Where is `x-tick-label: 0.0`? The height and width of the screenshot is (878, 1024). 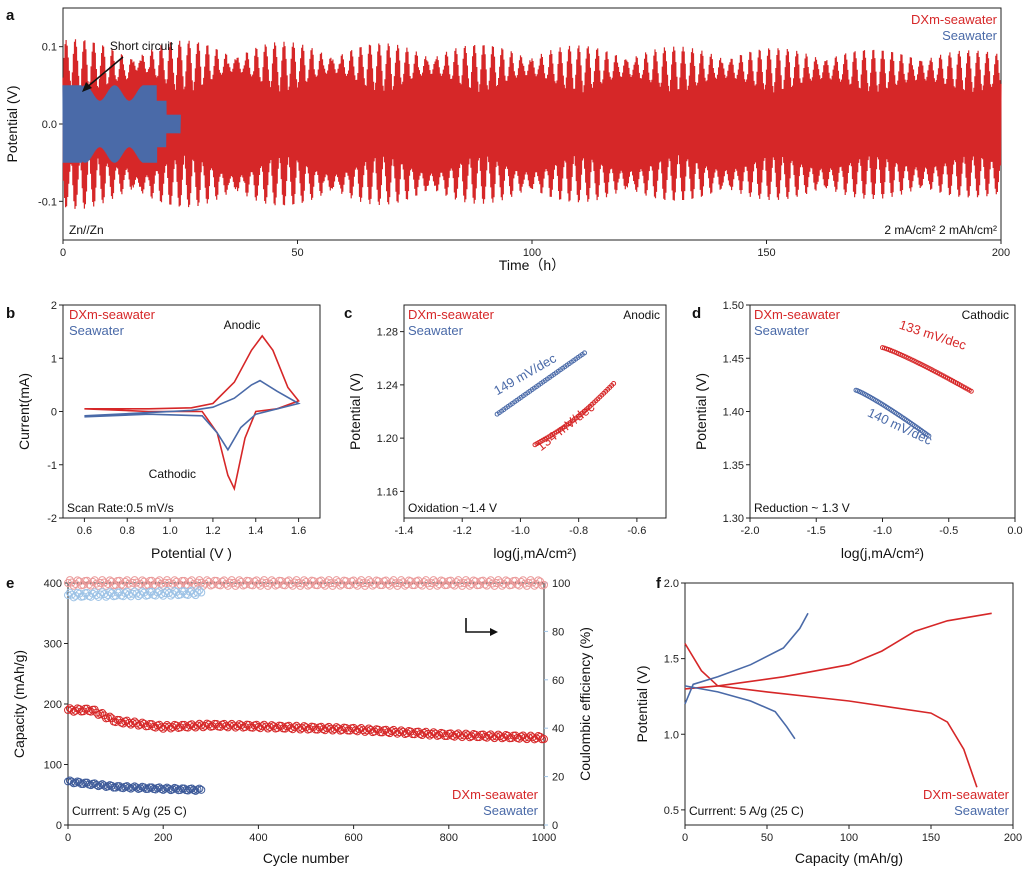 x-tick-label: 0.0 is located at coordinates (1014, 531).